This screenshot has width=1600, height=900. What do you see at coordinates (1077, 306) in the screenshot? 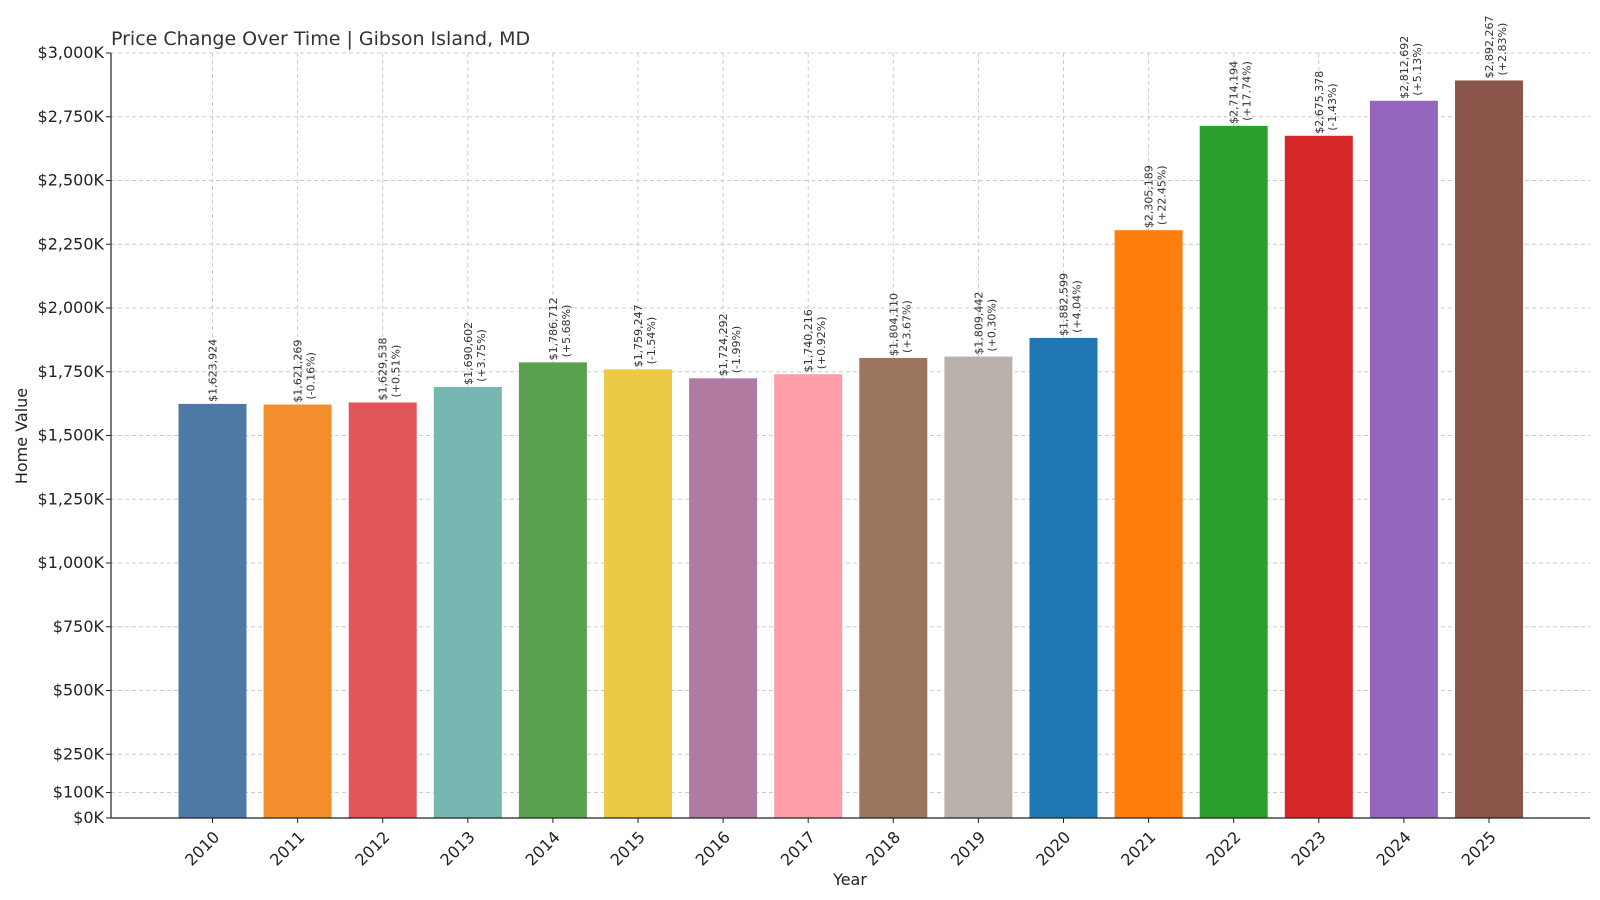
I see `bar-change-label: (+4.04%)` at bounding box center [1077, 306].